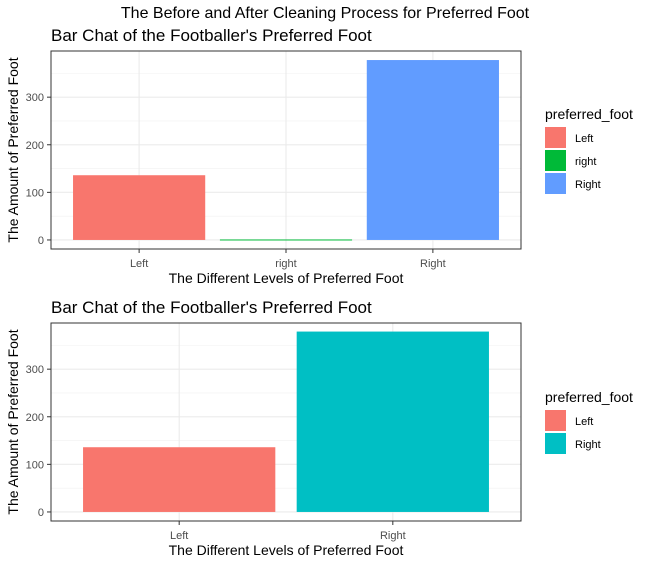  What do you see at coordinates (585, 162) in the screenshot?
I see `legend-label: right` at bounding box center [585, 162].